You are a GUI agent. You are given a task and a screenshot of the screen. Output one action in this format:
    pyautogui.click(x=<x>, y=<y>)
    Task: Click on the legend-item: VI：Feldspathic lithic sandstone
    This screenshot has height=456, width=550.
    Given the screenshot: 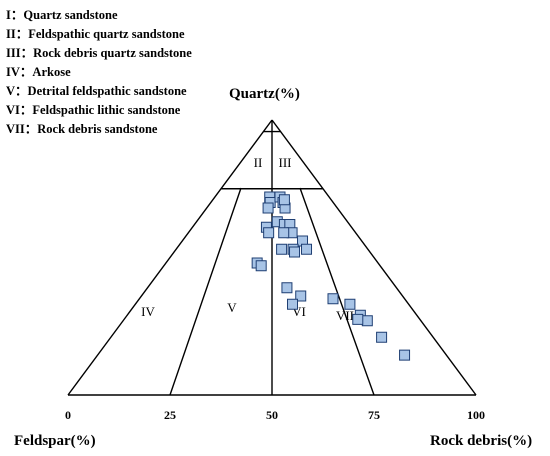 What is the action you would take?
    pyautogui.click(x=99, y=110)
    